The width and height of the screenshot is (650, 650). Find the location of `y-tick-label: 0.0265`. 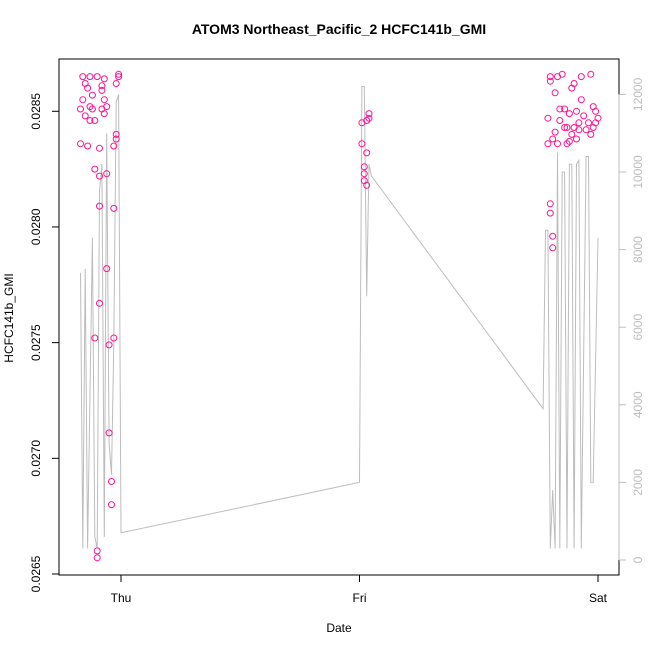

y-tick-label: 0.0265 is located at coordinates (36, 573).